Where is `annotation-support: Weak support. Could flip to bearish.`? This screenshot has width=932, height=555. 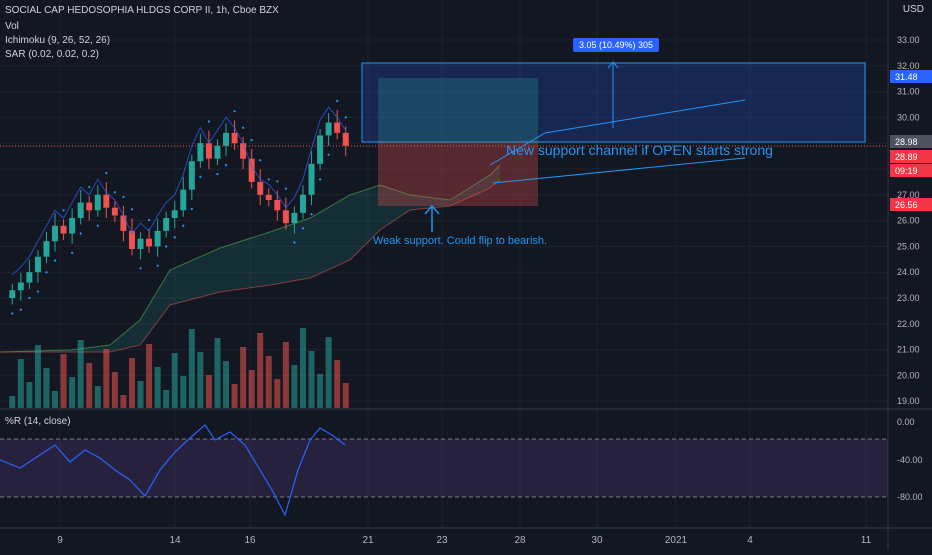 annotation-support: Weak support. Could flip to bearish. is located at coordinates (460, 241).